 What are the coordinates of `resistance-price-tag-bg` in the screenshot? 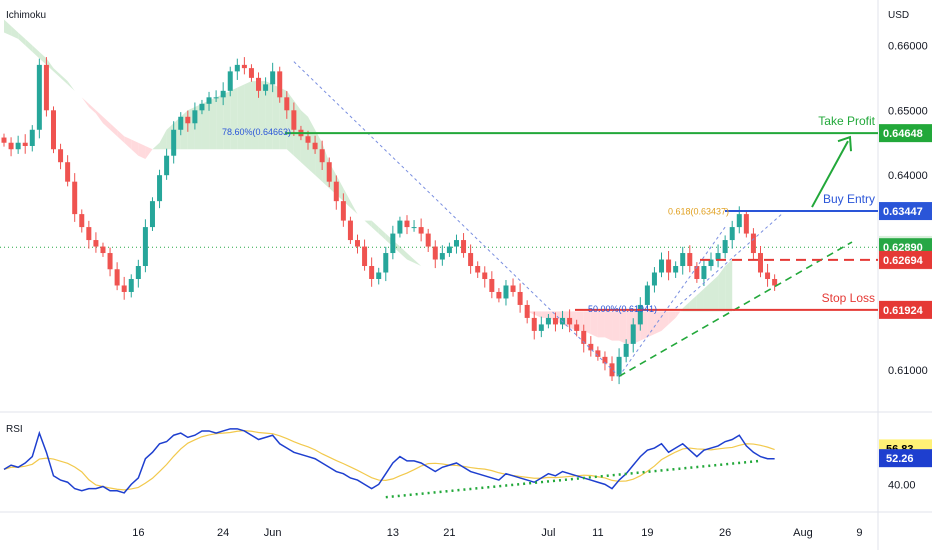 It's located at (905, 259).